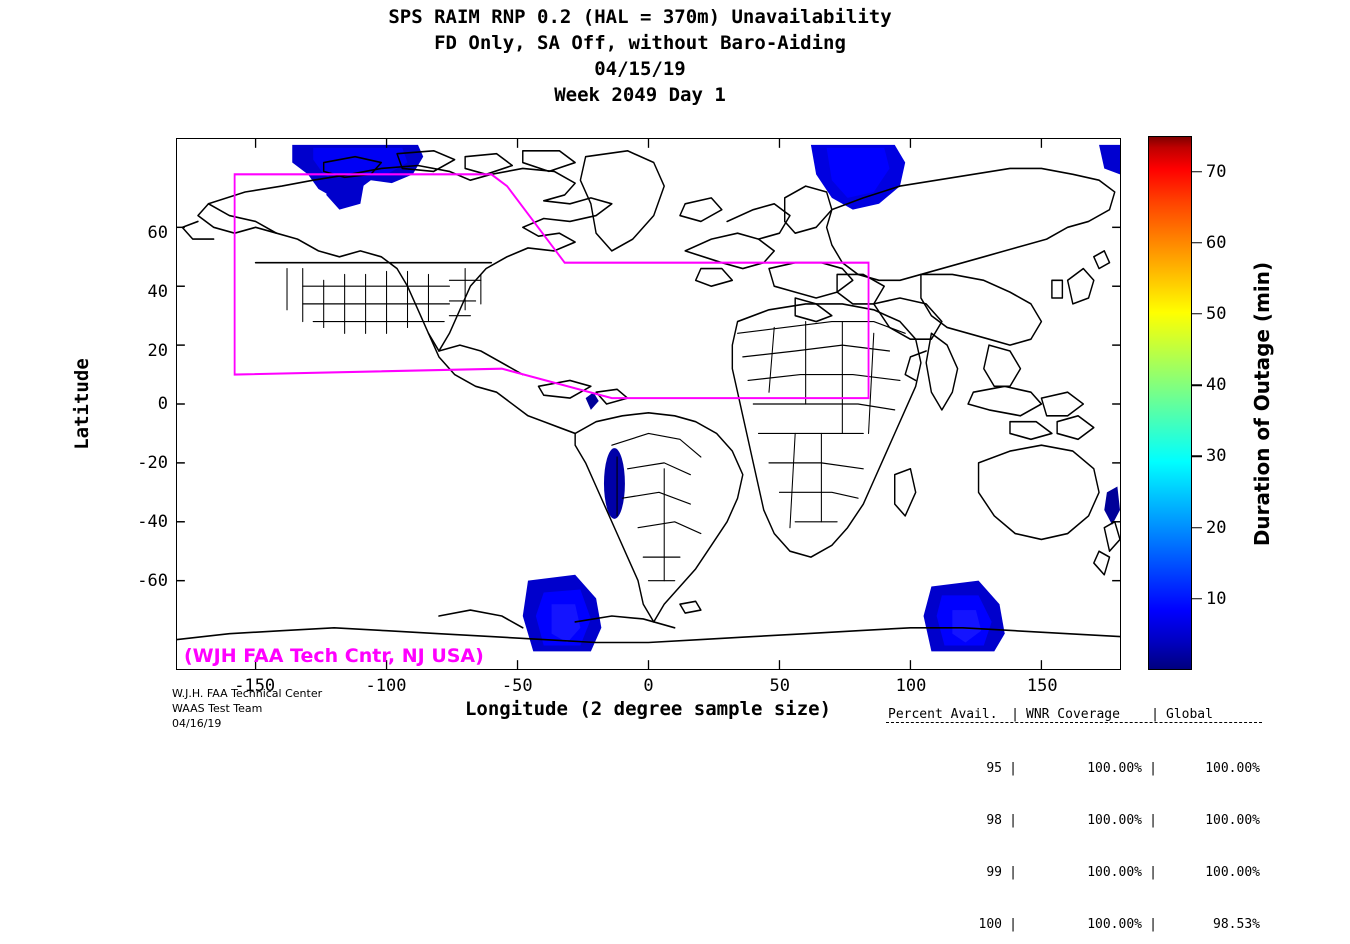  I want to click on ytick-20: 20, so click(157, 350).